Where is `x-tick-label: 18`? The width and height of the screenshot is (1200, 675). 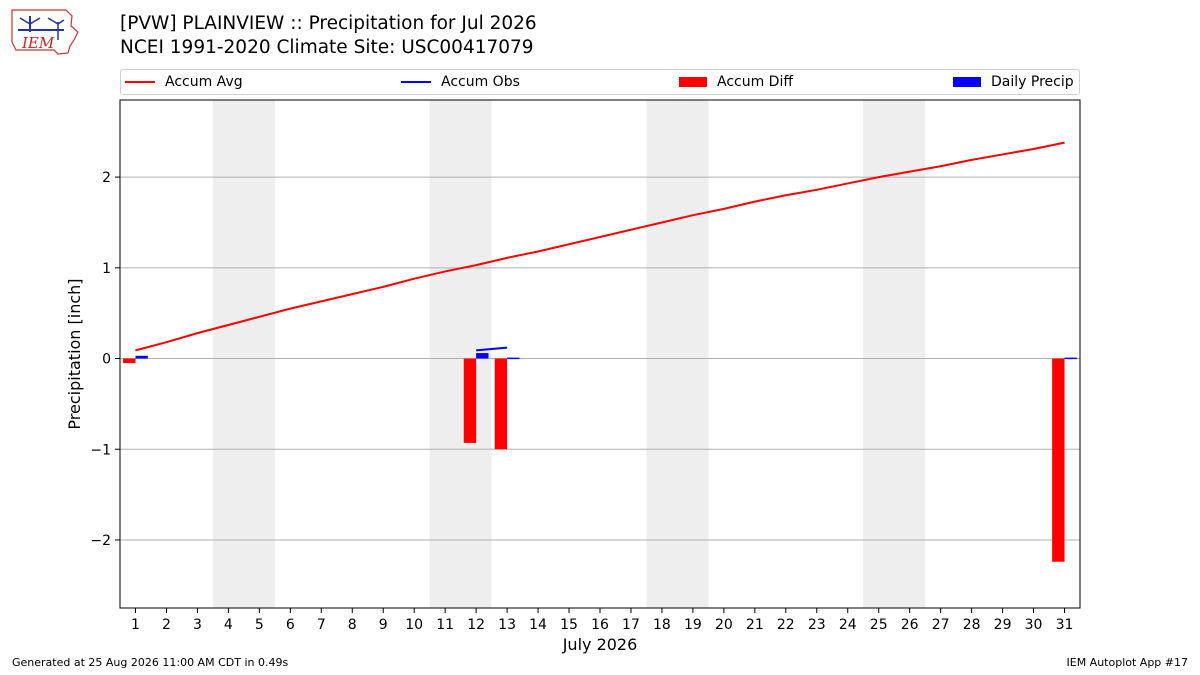 x-tick-label: 18 is located at coordinates (662, 625).